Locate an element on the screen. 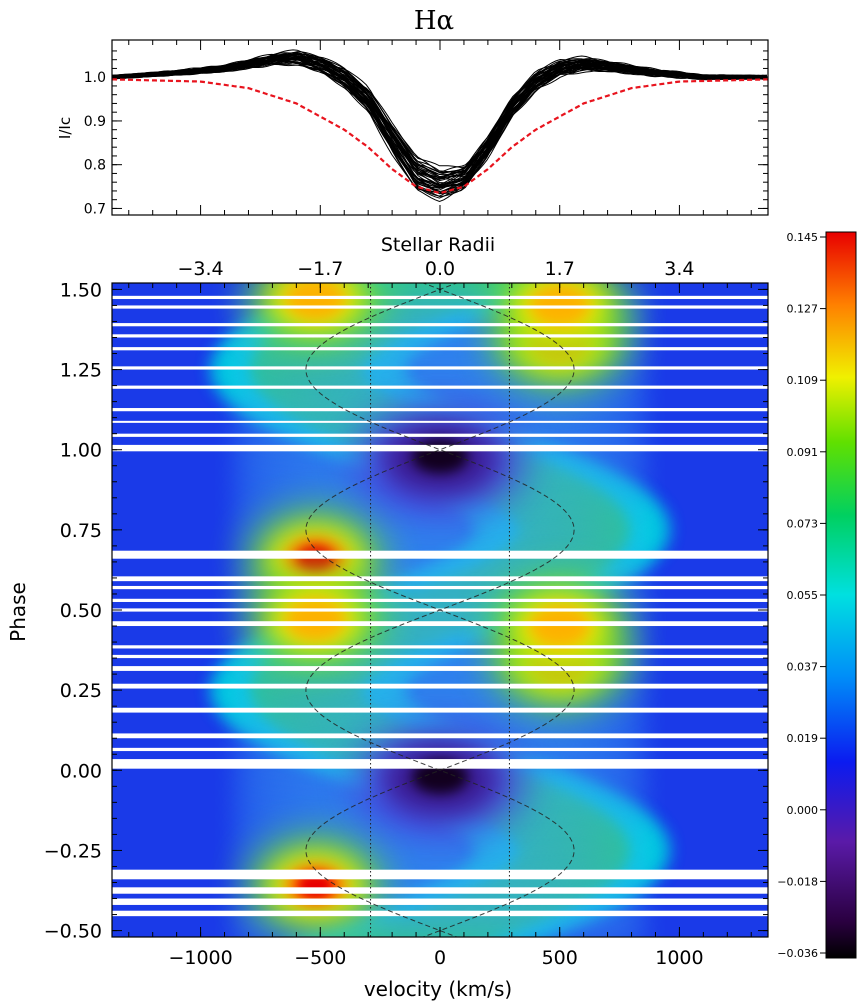 The image size is (864, 1008). absorption-center is located at coordinates (440, 456).